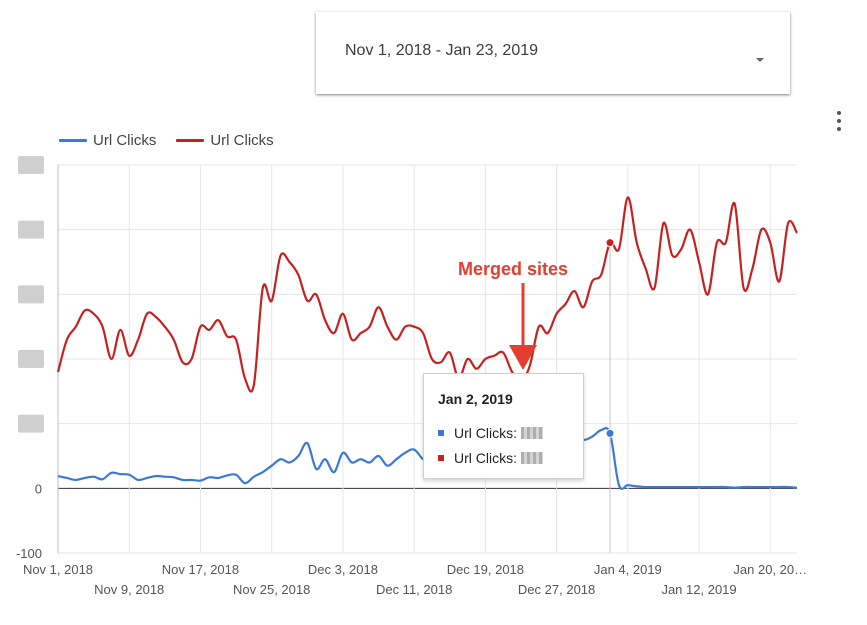 Image resolution: width=867 pixels, height=625 pixels. I want to click on legend-swatch-blue, so click(73, 140).